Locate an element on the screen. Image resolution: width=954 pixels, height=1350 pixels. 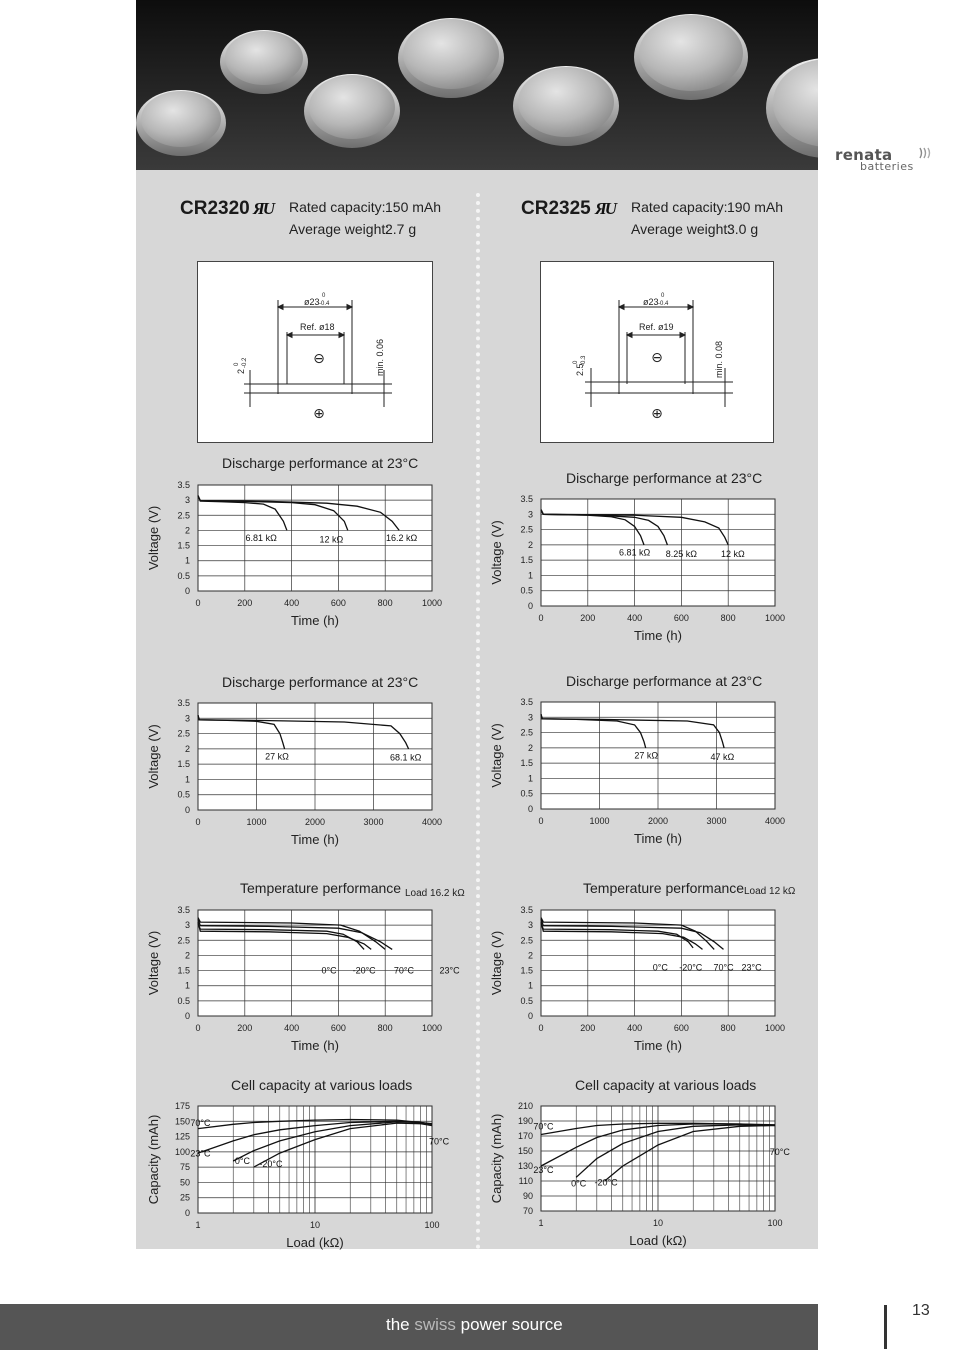
series-label: 8.25 kΩ is located at coordinates (682, 554).